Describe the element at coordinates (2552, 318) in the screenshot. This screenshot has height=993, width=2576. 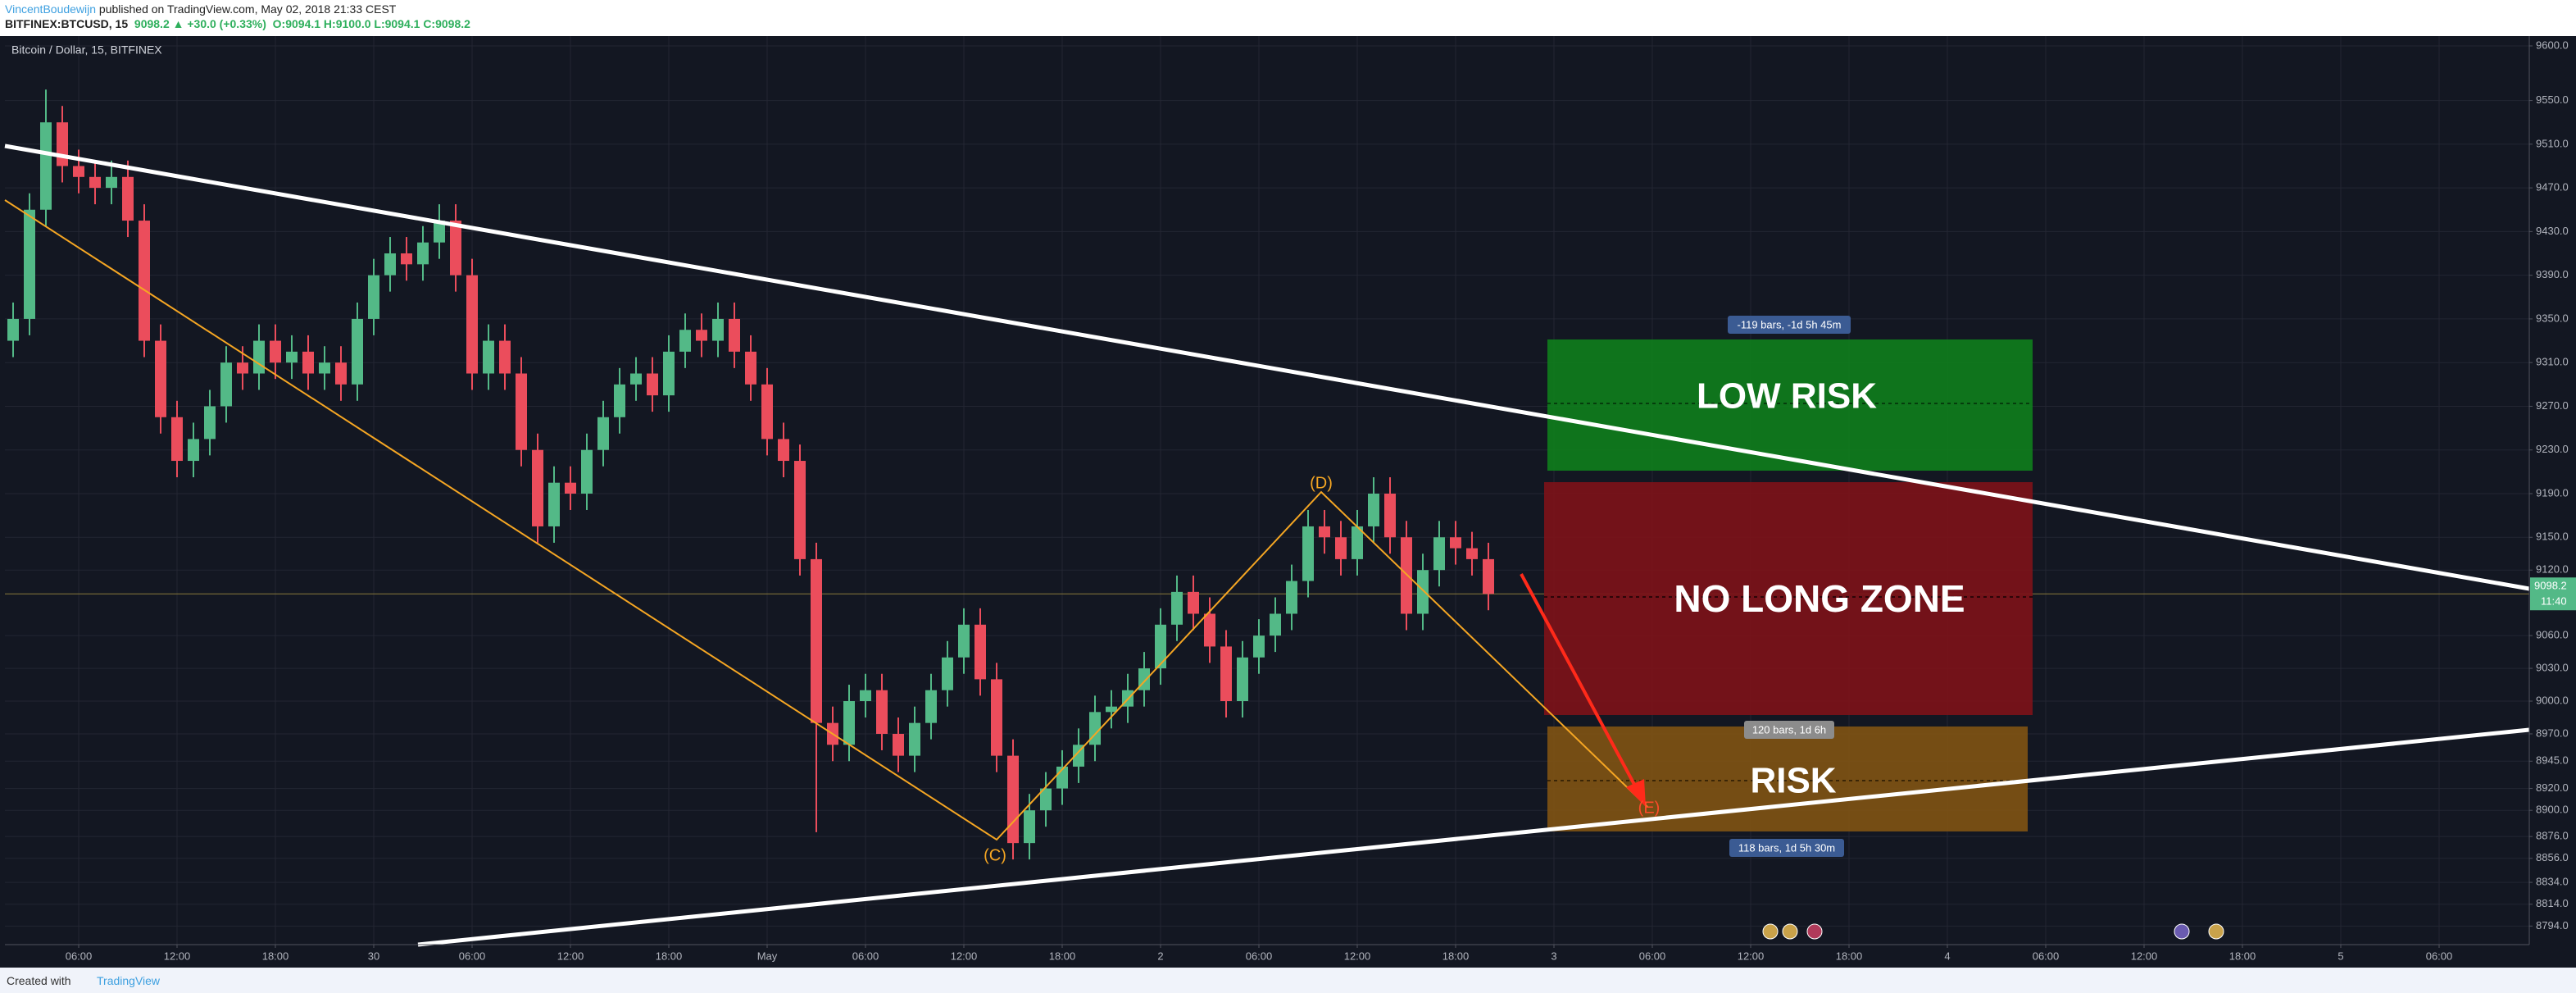
I see `y-tick-label: 9350.0` at that location.